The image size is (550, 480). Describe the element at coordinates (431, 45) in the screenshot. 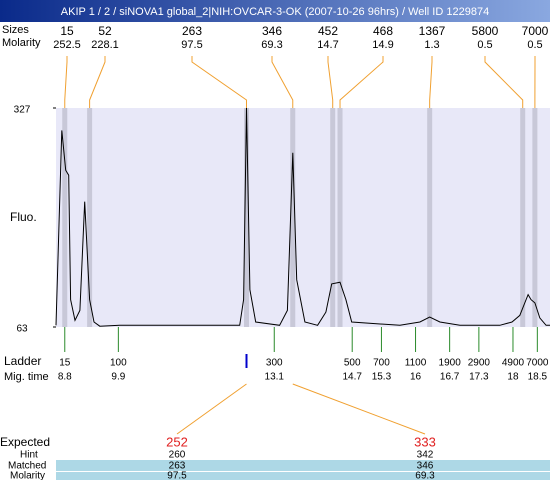

I see `peak-molarity: 1.3` at that location.